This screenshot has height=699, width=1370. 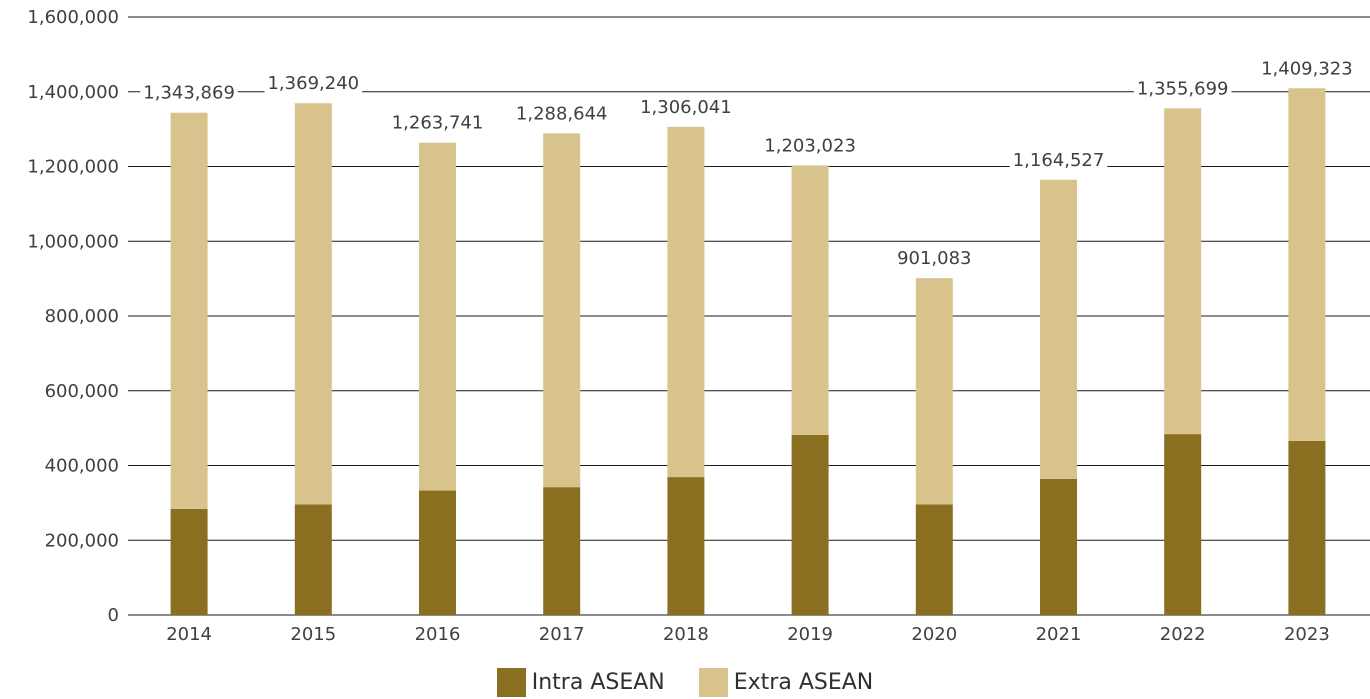 What do you see at coordinates (511, 682) in the screenshot?
I see `legend-swatch-intra` at bounding box center [511, 682].